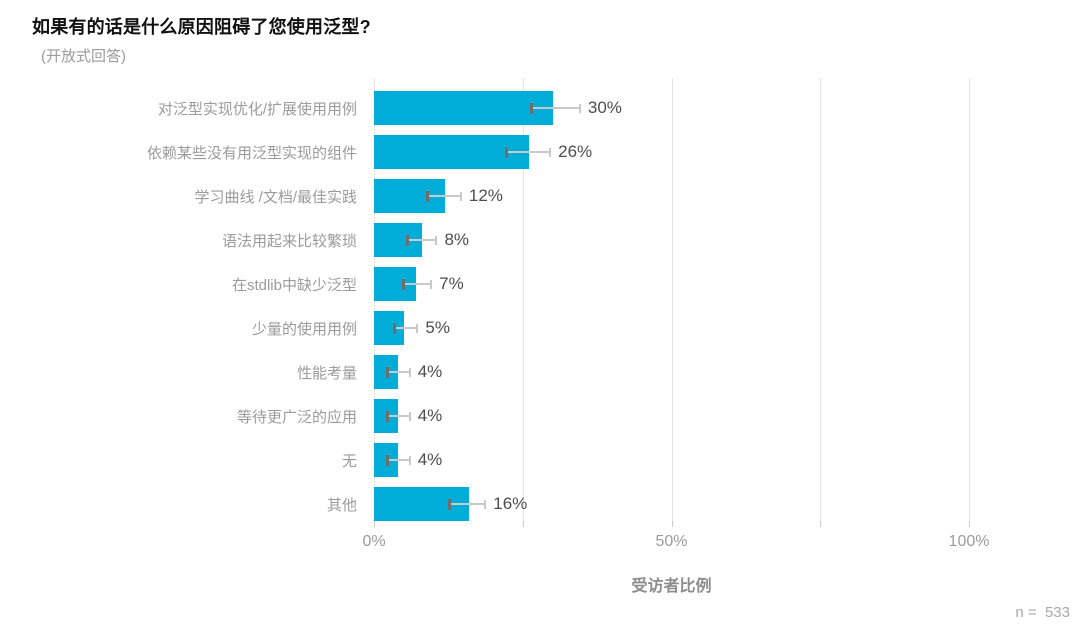  What do you see at coordinates (575, 151) in the screenshot?
I see `value-label: 26%` at bounding box center [575, 151].